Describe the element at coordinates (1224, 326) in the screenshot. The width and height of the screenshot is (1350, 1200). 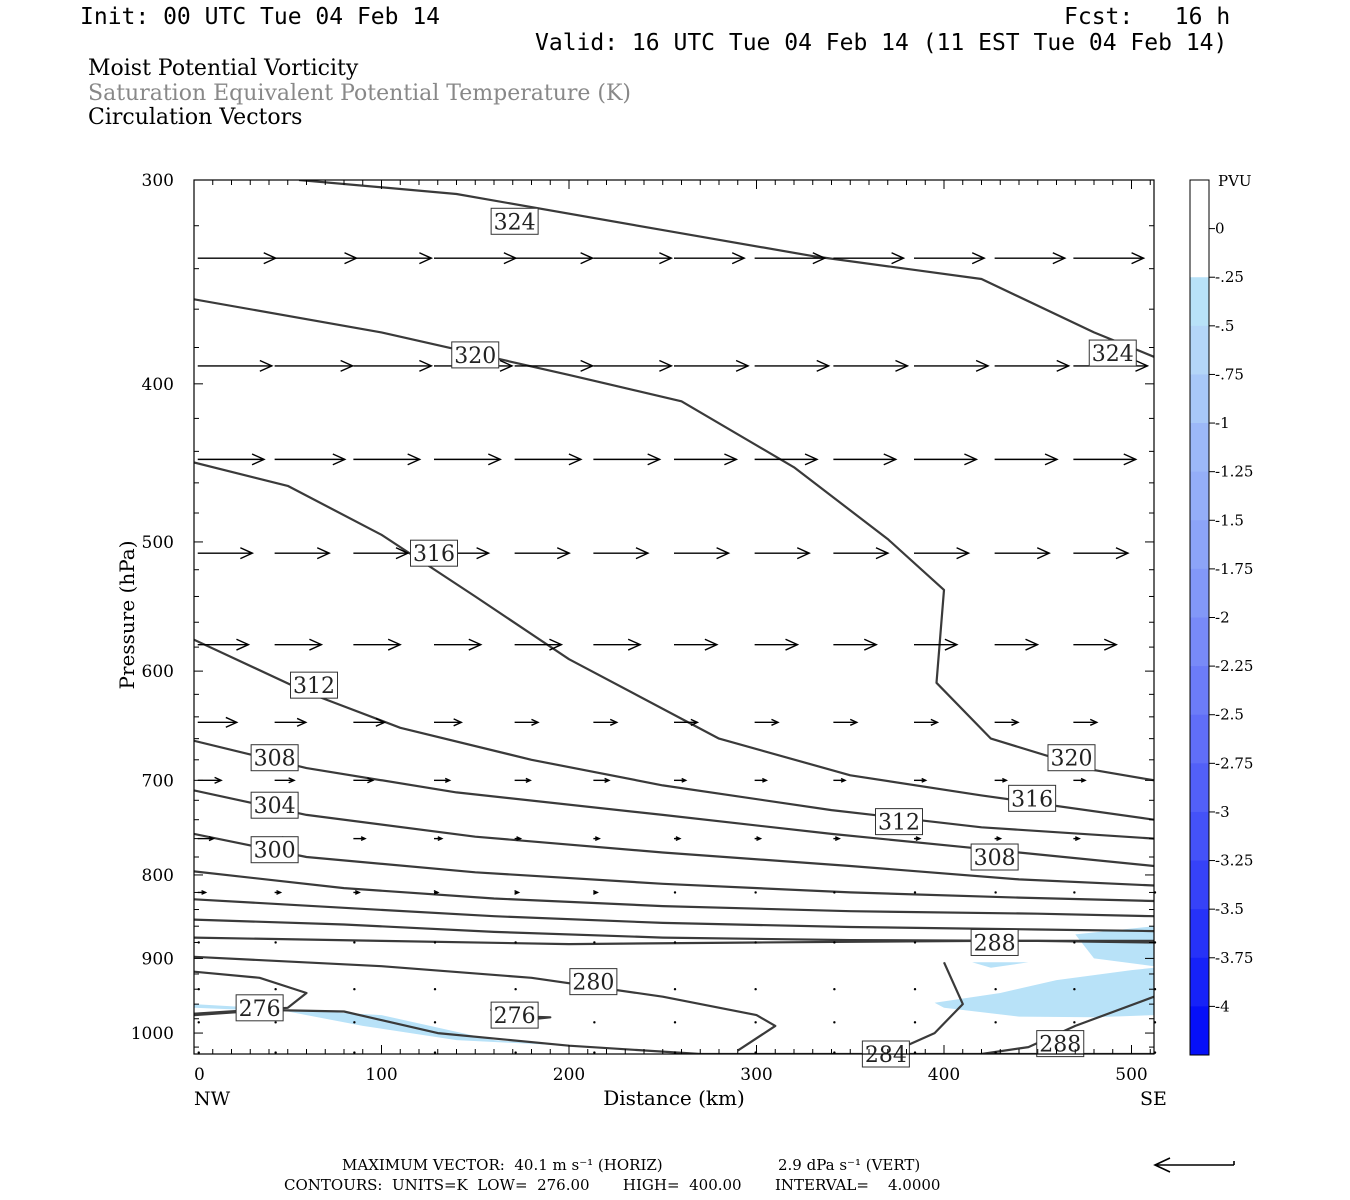
I see `colorbar-label: -.5` at that location.